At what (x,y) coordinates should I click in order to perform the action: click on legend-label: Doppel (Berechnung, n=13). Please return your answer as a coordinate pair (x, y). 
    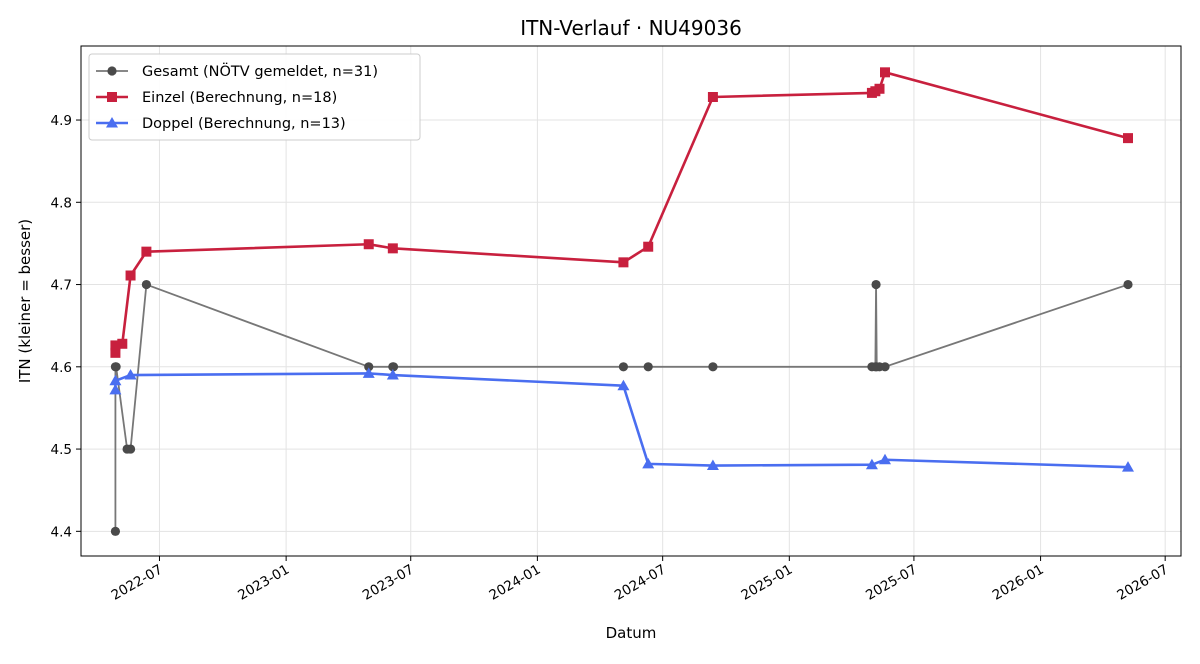
    Looking at the image, I should click on (244, 124).